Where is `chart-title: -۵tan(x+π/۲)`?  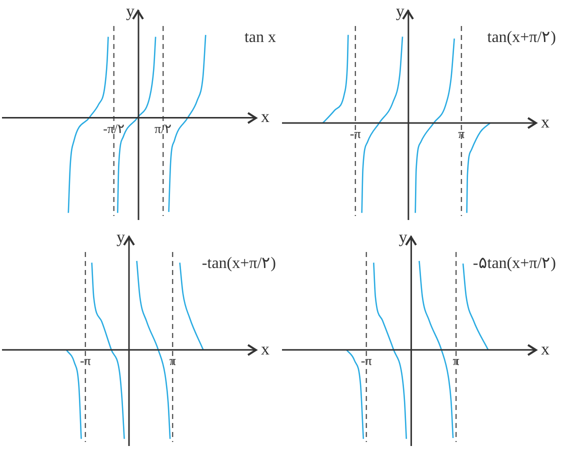 chart-title: -۵tan(x+π/۲) is located at coordinates (514, 263).